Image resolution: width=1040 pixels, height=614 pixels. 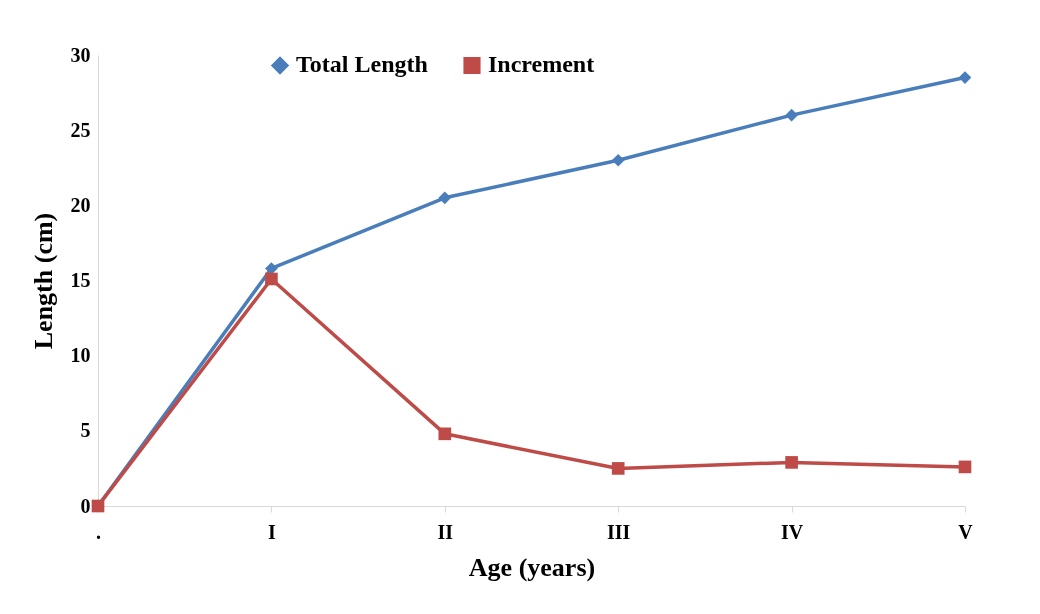 I want to click on y-axis-title: Length (cm), so click(x=43, y=281).